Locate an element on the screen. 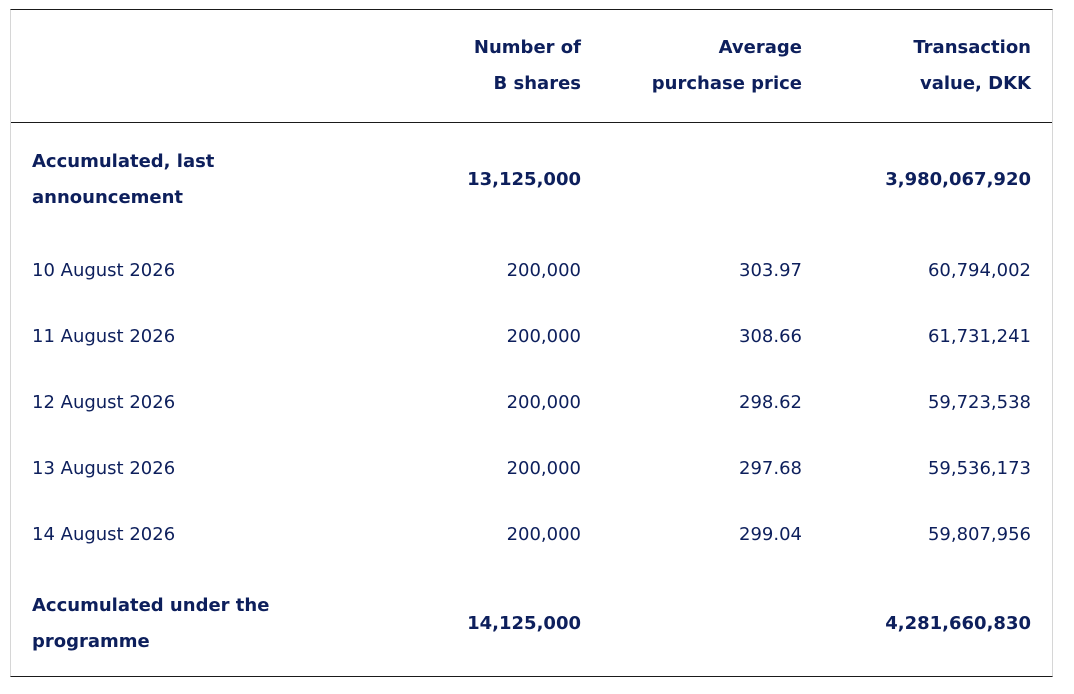 This screenshot has width=1074, height=694. accumulated-last-label: Accumulated, last announcement is located at coordinates (123, 179).